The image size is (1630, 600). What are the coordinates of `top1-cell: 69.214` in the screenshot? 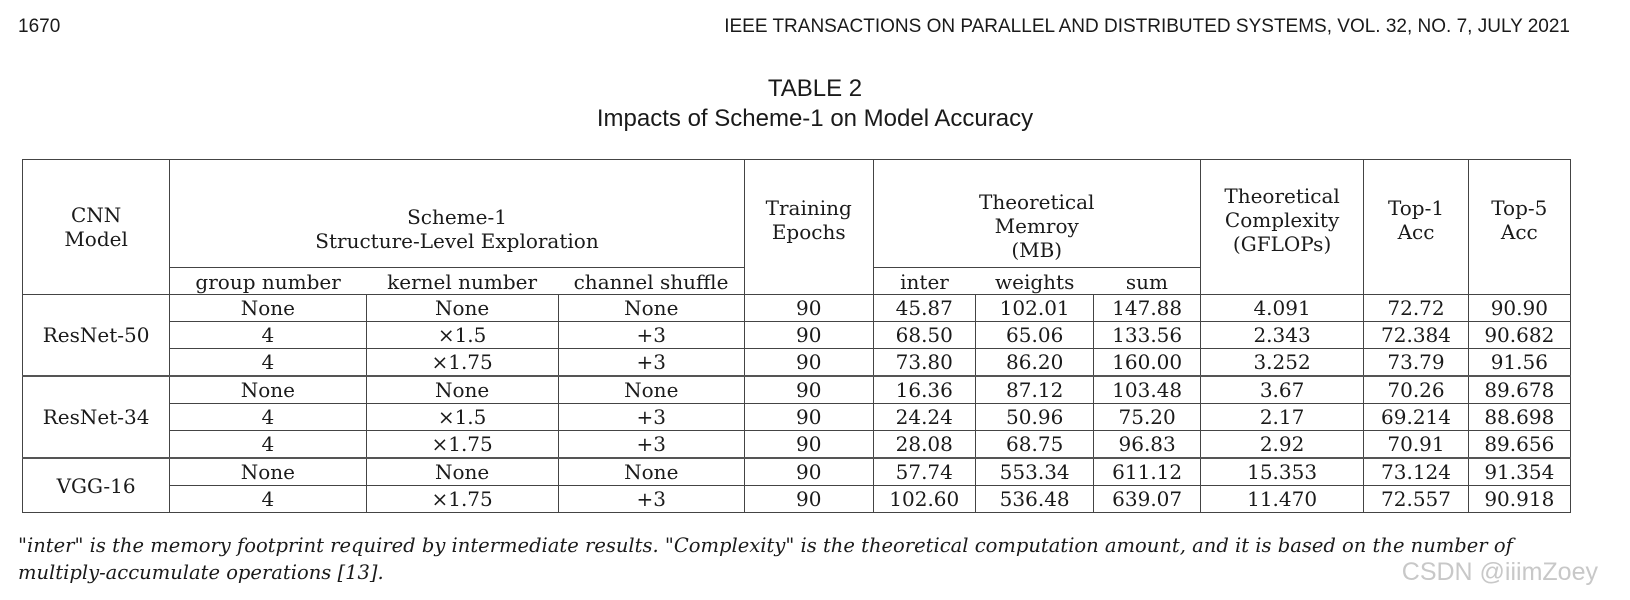 It's located at (1416, 417).